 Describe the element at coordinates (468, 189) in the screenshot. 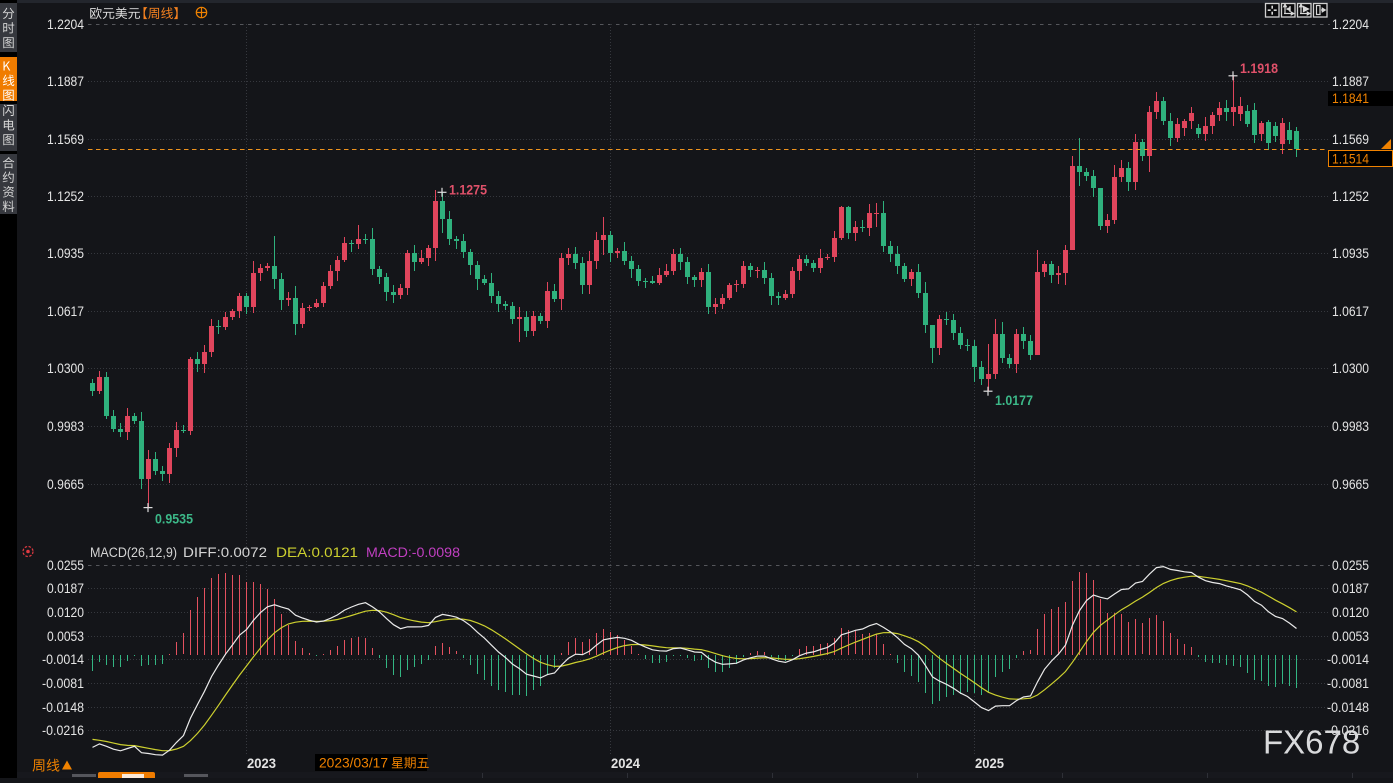

I see `svg-text: 1.1275` at that location.